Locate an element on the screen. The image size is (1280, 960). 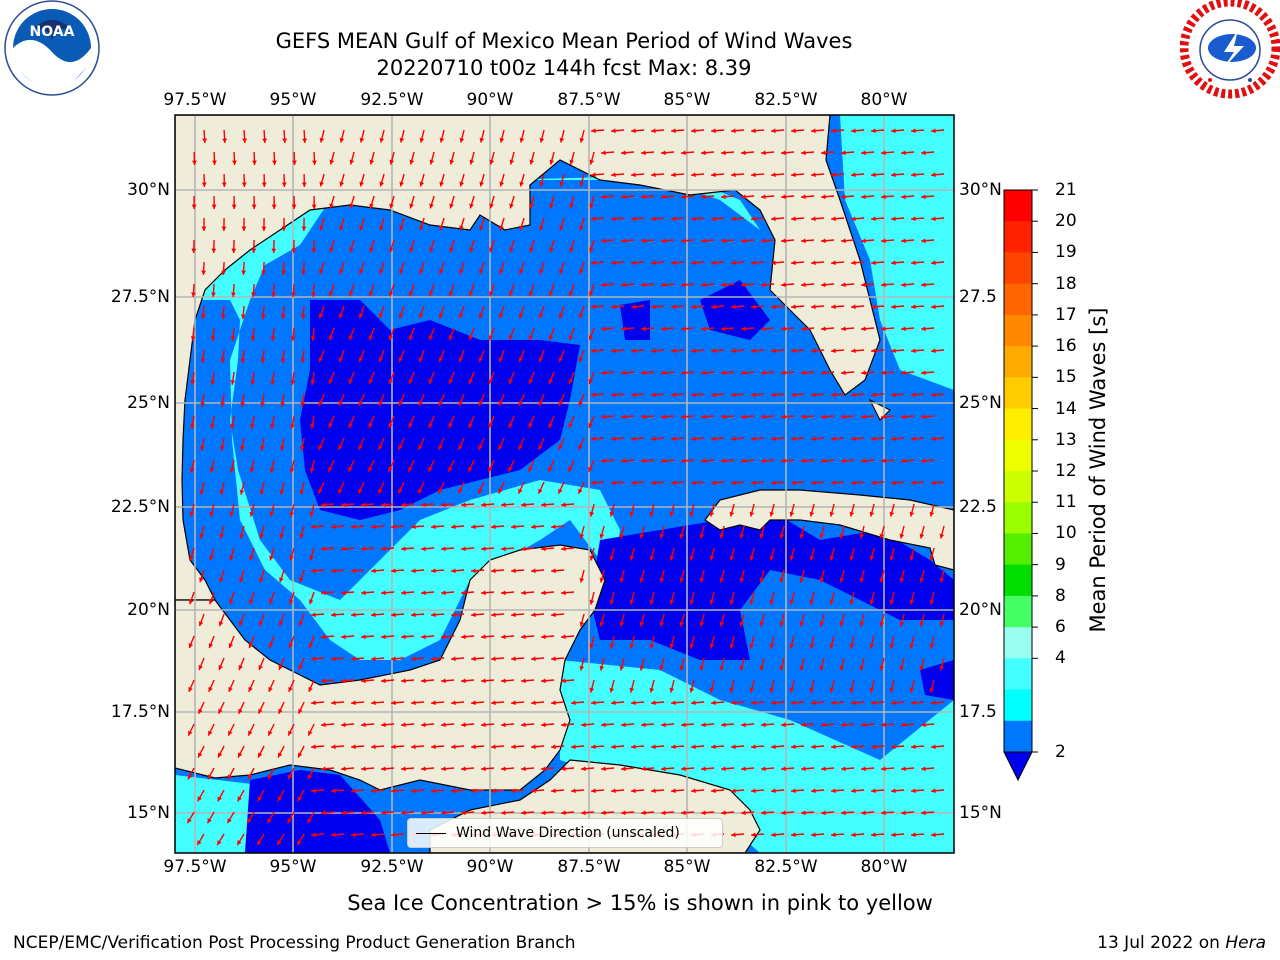
deep-blue-central is located at coordinates (440, 410).